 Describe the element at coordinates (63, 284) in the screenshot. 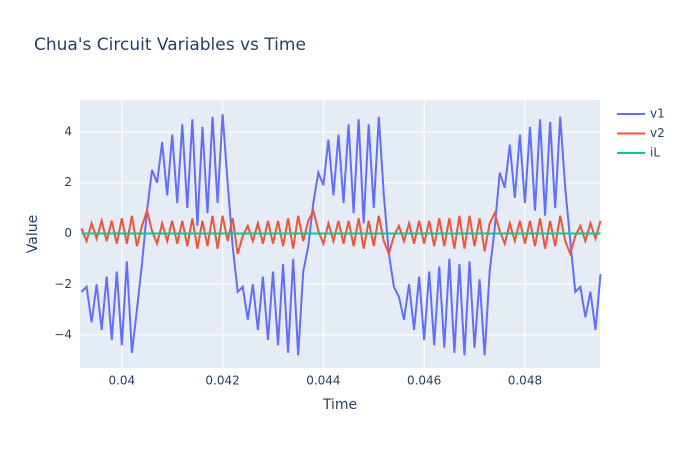

I see `y-tick-label: −2` at that location.